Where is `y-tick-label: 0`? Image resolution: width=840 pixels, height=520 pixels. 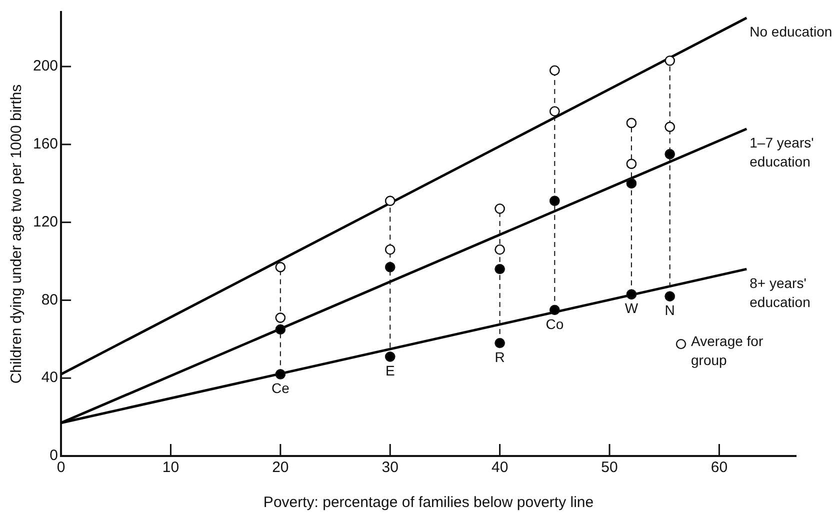 y-tick-label: 0 is located at coordinates (54, 455).